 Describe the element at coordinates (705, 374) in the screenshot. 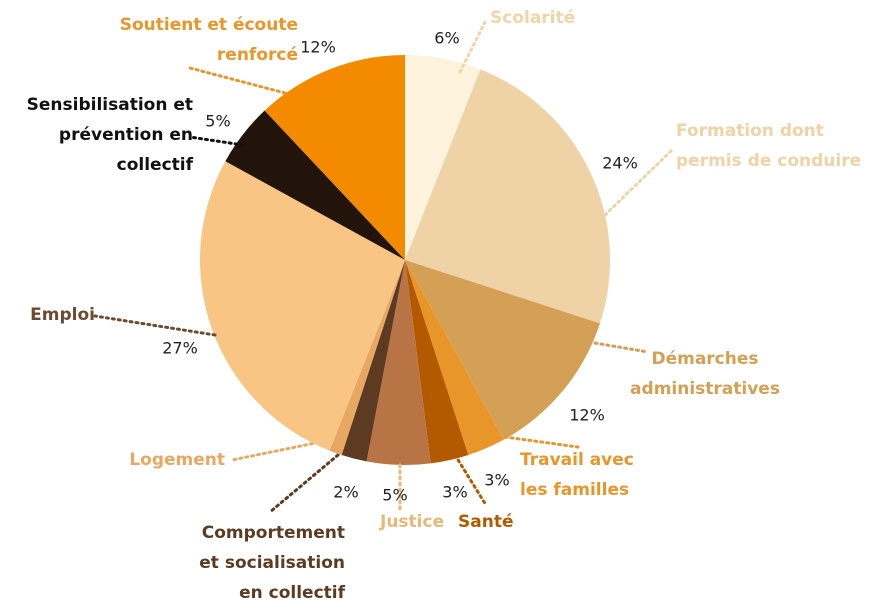

I see `slice-label: Démarches administratives` at that location.